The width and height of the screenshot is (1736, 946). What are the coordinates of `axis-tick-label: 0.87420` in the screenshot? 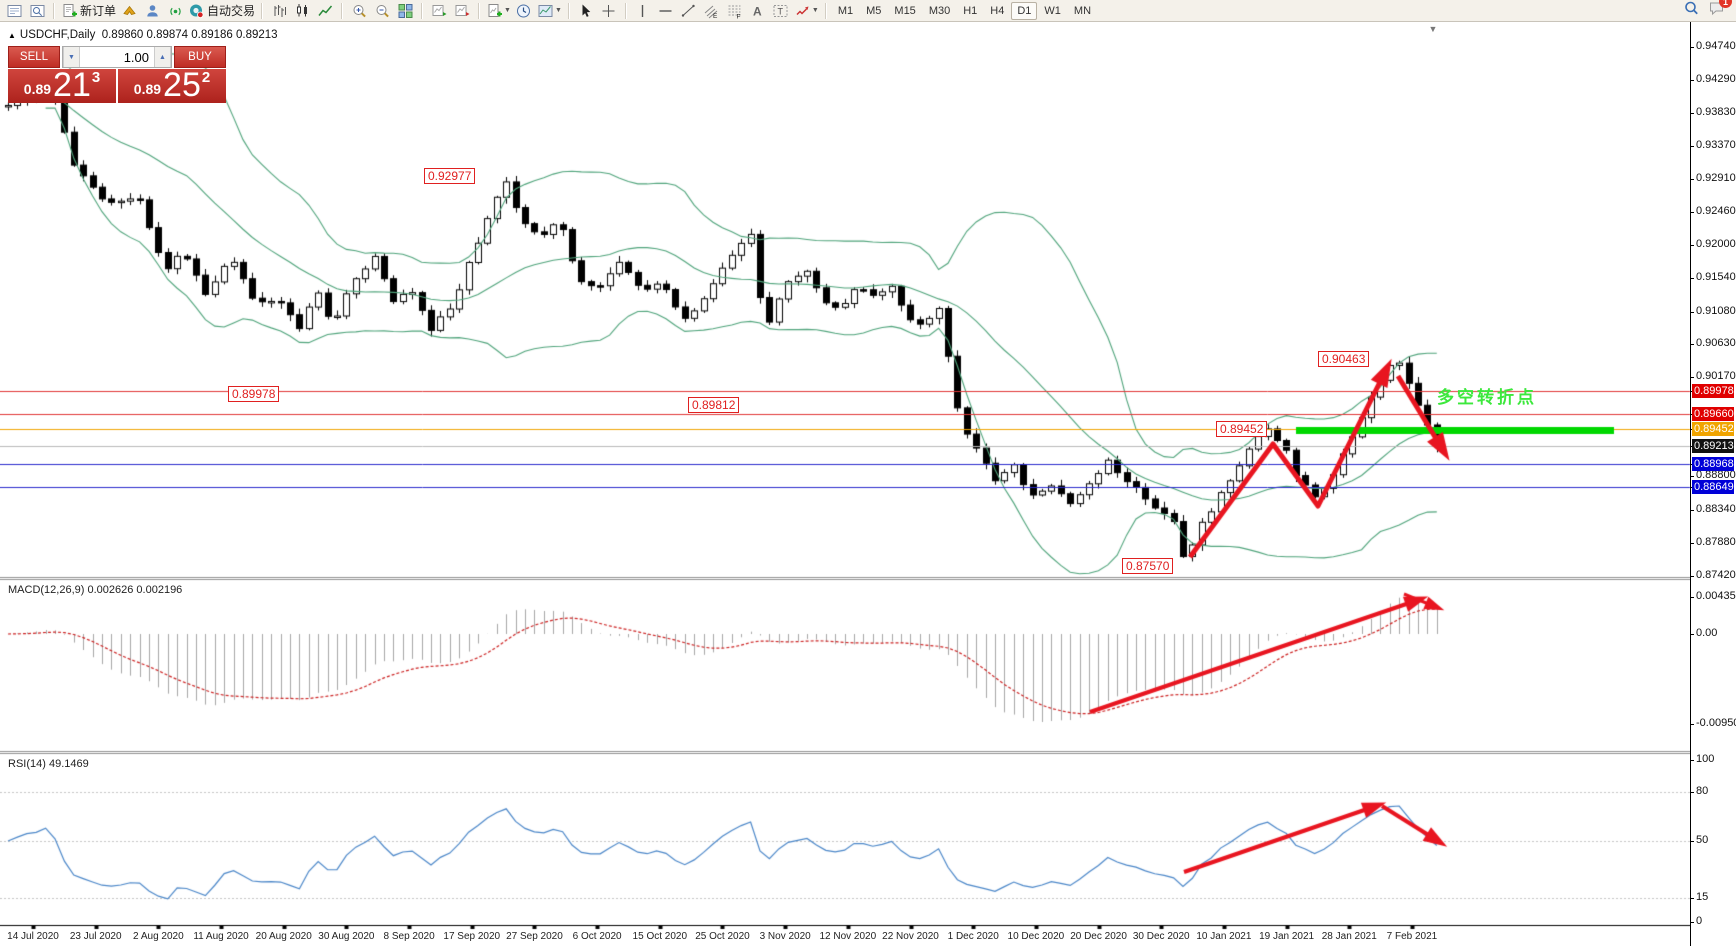 It's located at (1716, 575).